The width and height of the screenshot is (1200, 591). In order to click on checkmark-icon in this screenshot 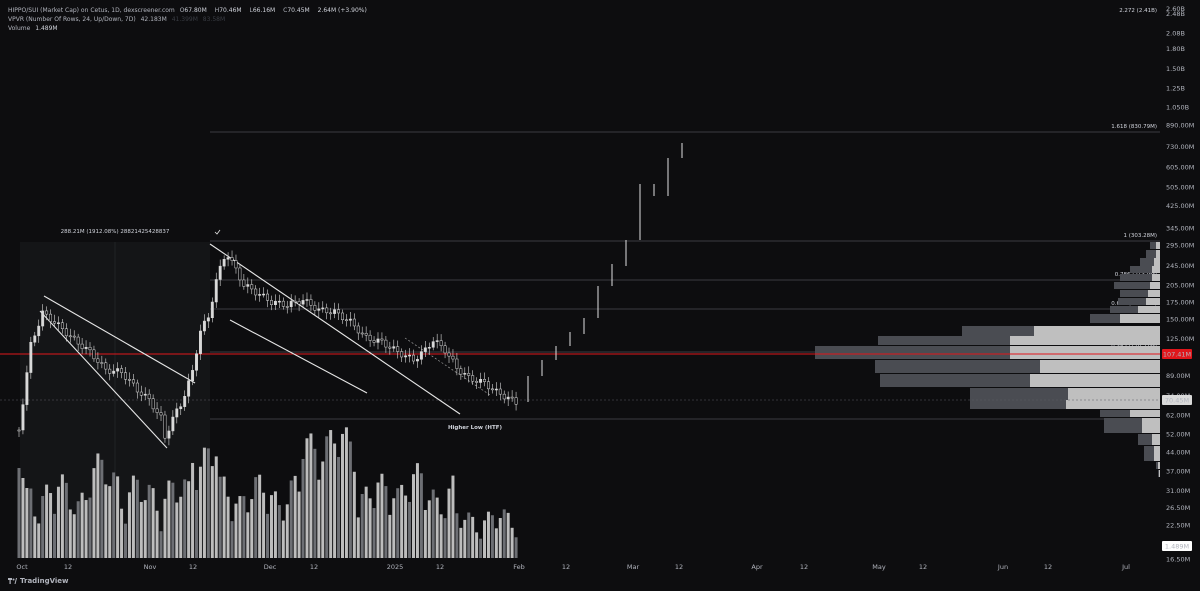, I will do `click(217, 232)`.